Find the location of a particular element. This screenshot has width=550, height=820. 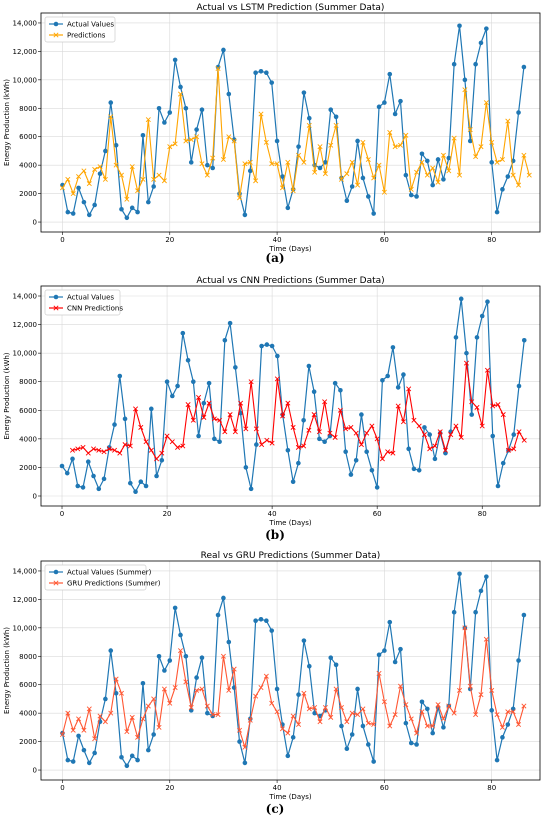

x-tick-label: 40 is located at coordinates (272, 514).